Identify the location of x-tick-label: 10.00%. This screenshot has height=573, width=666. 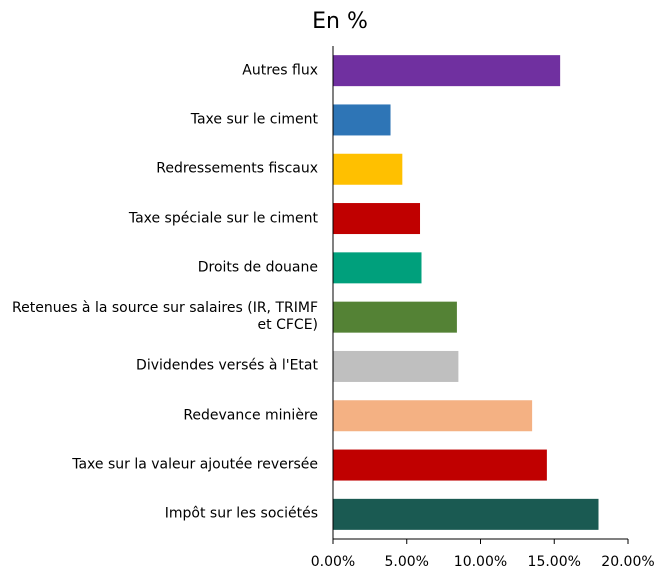
(480, 562).